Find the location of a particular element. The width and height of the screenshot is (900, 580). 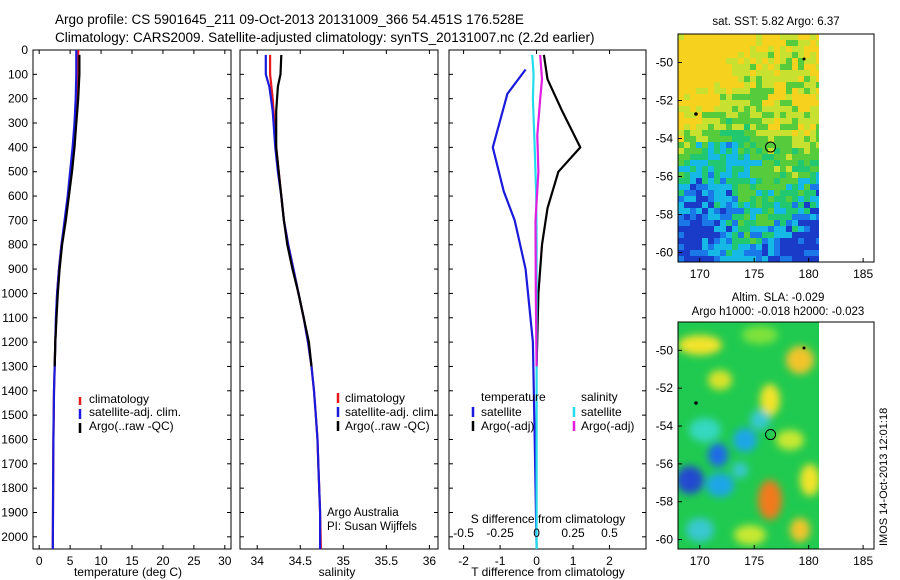

map-y-tick-label: -54 is located at coordinates (665, 426).